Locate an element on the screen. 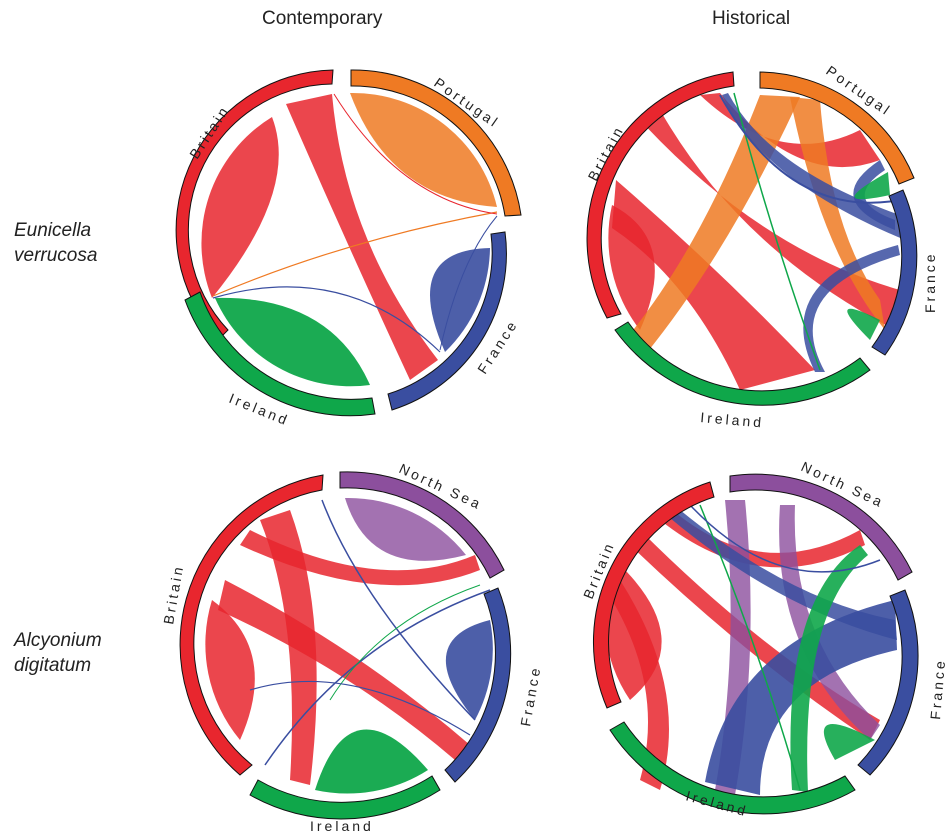  species-name-line1: Alcyonium is located at coordinates (58, 640).